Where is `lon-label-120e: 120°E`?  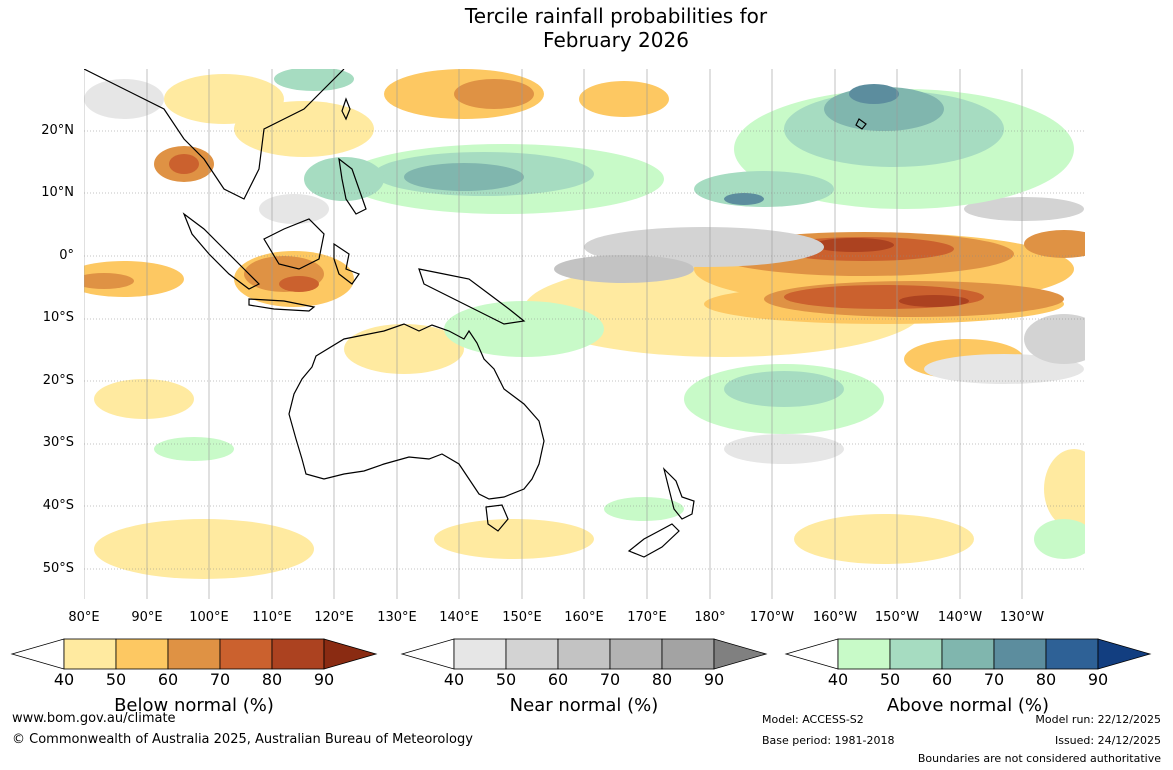
lon-label-120e: 120°E is located at coordinates (334, 617).